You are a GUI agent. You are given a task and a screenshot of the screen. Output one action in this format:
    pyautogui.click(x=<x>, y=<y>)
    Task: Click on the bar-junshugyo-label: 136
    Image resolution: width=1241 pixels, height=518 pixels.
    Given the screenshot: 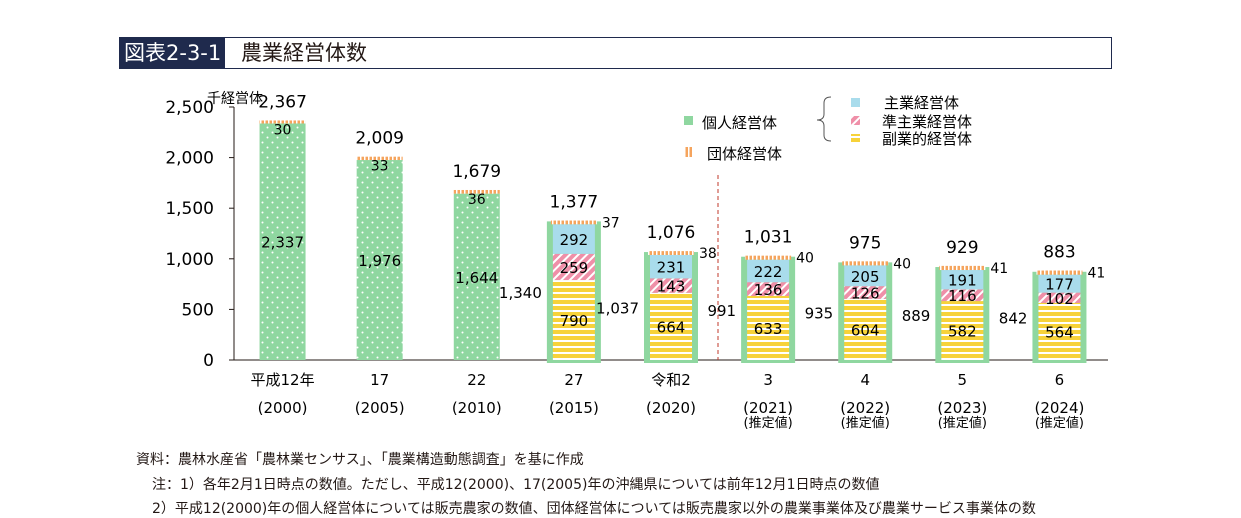 What is the action you would take?
    pyautogui.click(x=768, y=290)
    